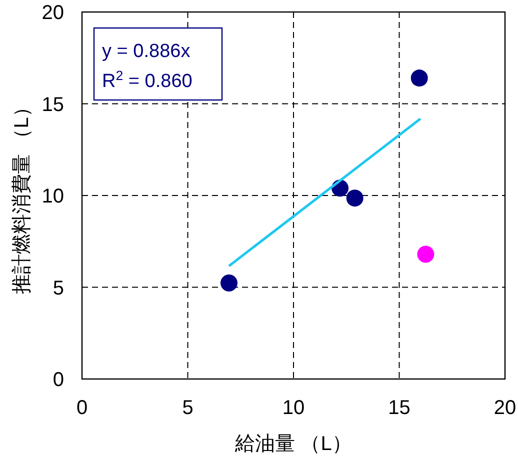 Image resolution: width=518 pixels, height=459 pixels. Describe the element at coordinates (293, 444) in the screenshot. I see `x-axis-title: 給油量 （L）` at that location.